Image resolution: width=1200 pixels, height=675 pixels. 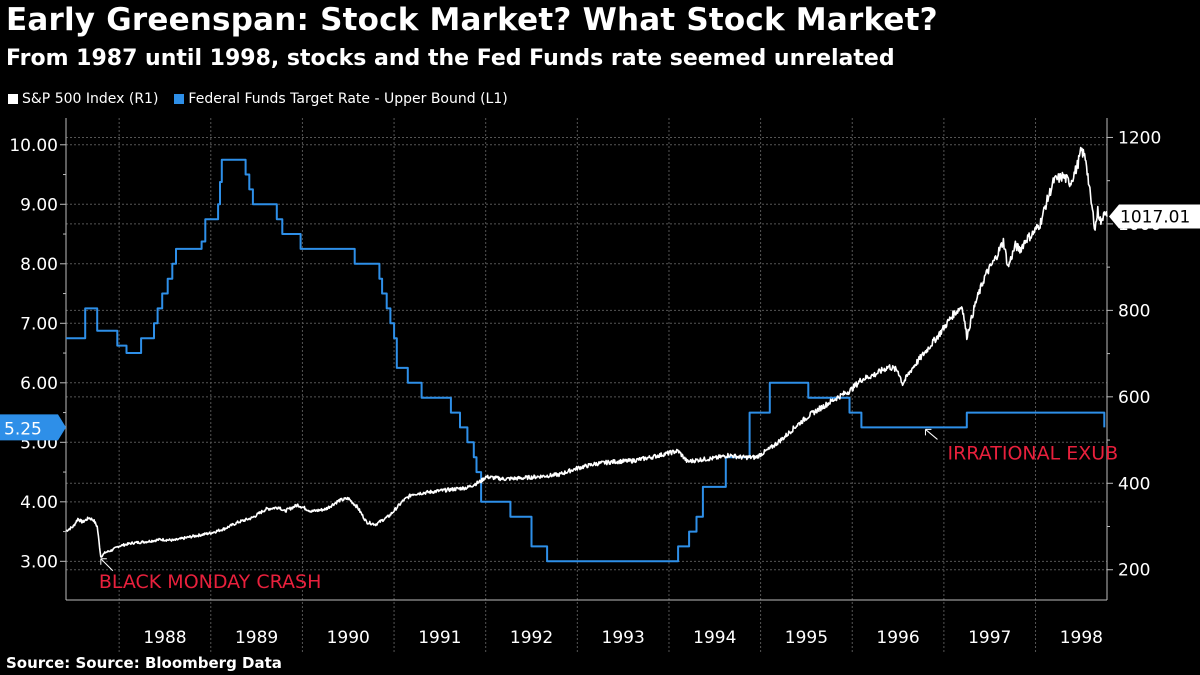 What do you see at coordinates (144, 663) in the screenshot?
I see `source-note: Source: Source: Bloomberg Data` at bounding box center [144, 663].